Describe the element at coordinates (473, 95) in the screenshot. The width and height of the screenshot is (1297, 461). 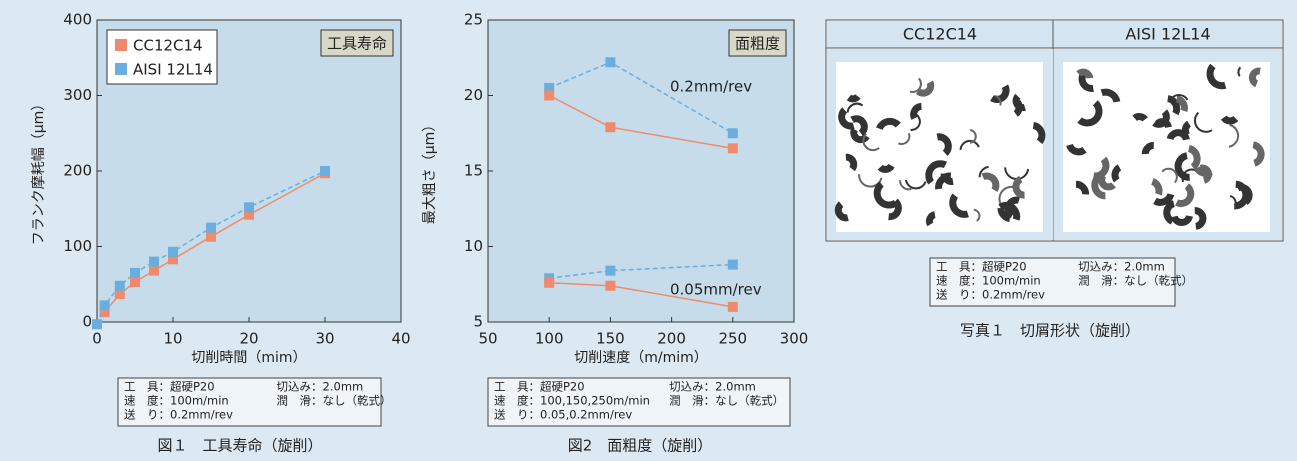
I see `y-tick-label: 20` at that location.